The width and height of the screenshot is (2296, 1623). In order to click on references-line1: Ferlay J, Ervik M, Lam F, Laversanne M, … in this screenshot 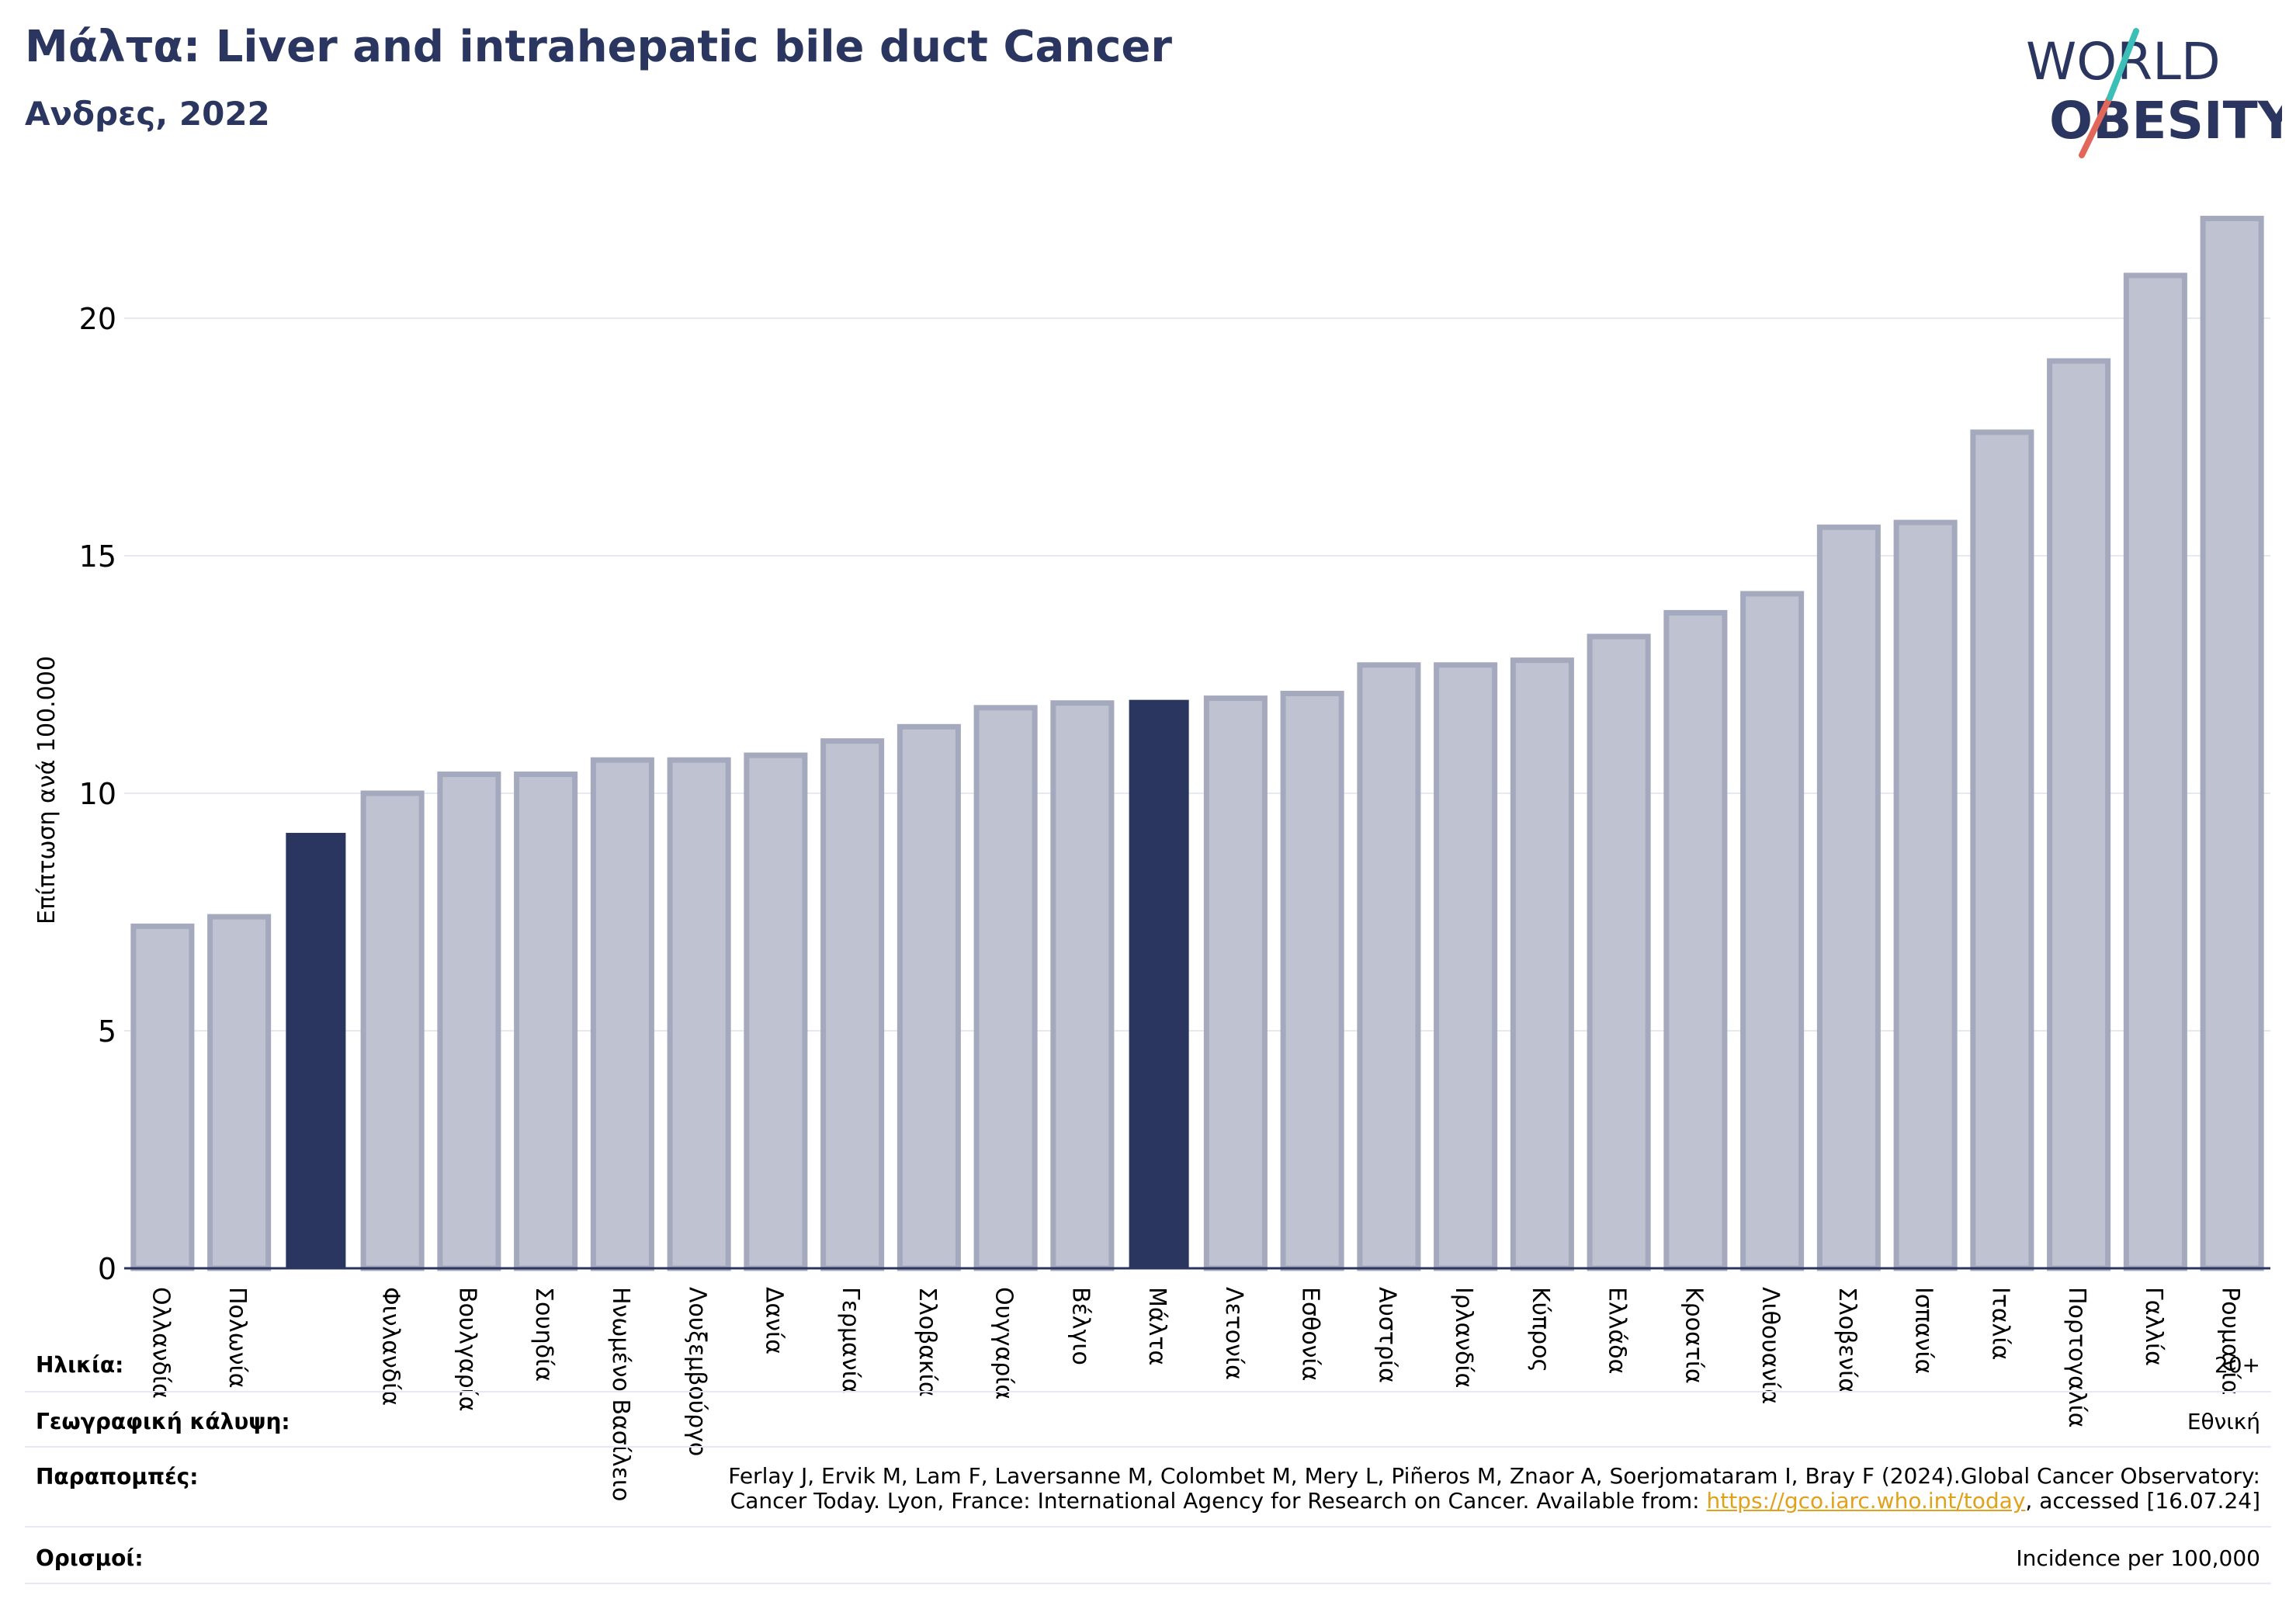, I will do `click(1494, 1476)`.